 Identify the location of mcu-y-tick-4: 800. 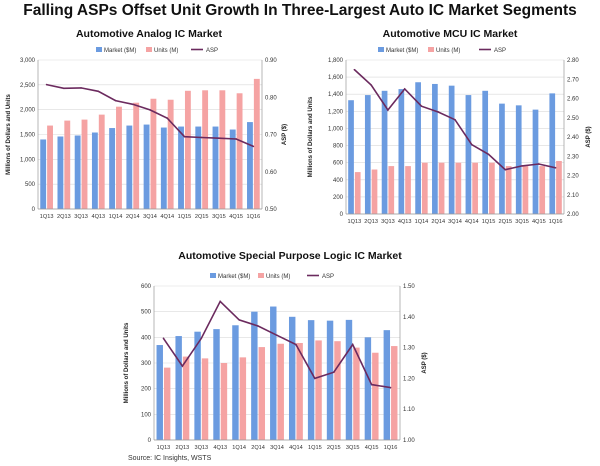
(338, 147).